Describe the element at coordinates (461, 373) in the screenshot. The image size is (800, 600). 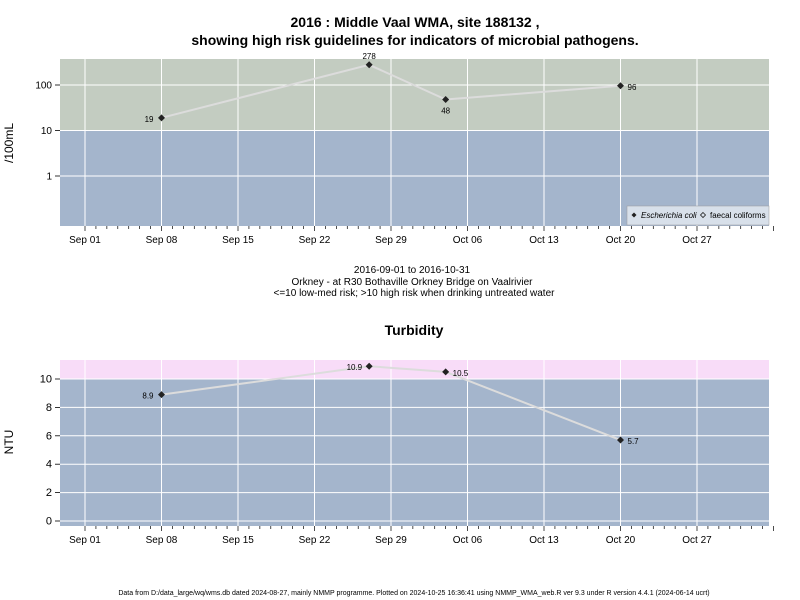
I see `data-label: 10.5` at that location.